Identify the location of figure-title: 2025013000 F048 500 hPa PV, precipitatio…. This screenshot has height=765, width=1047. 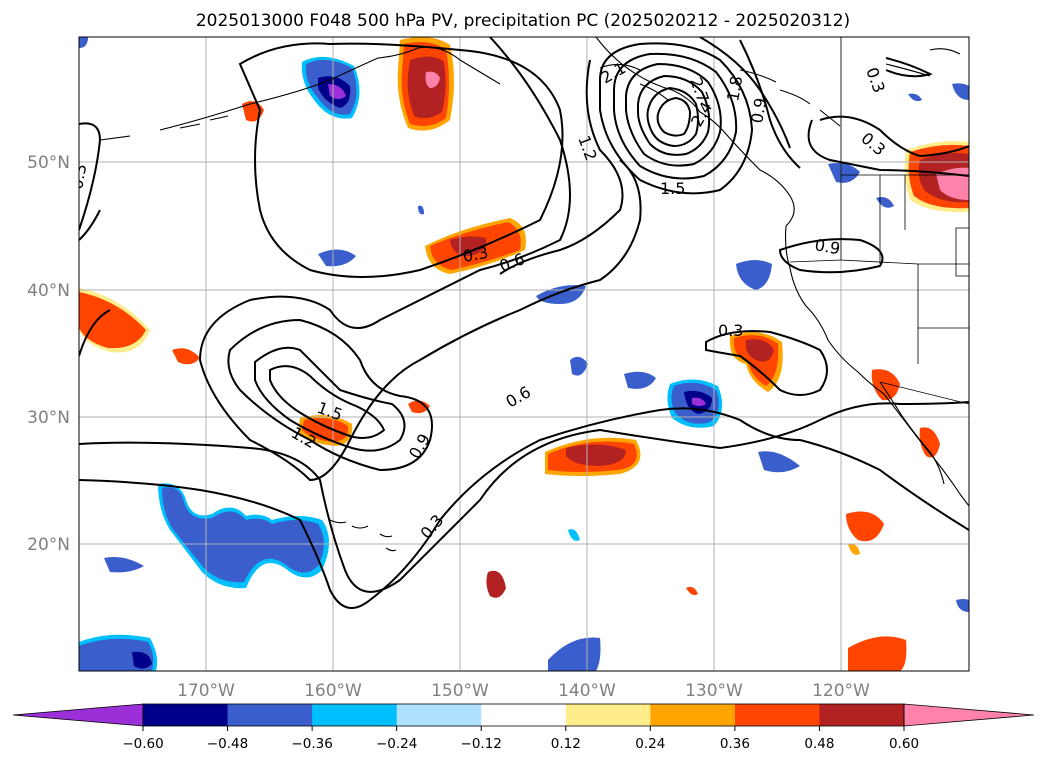
(523, 21).